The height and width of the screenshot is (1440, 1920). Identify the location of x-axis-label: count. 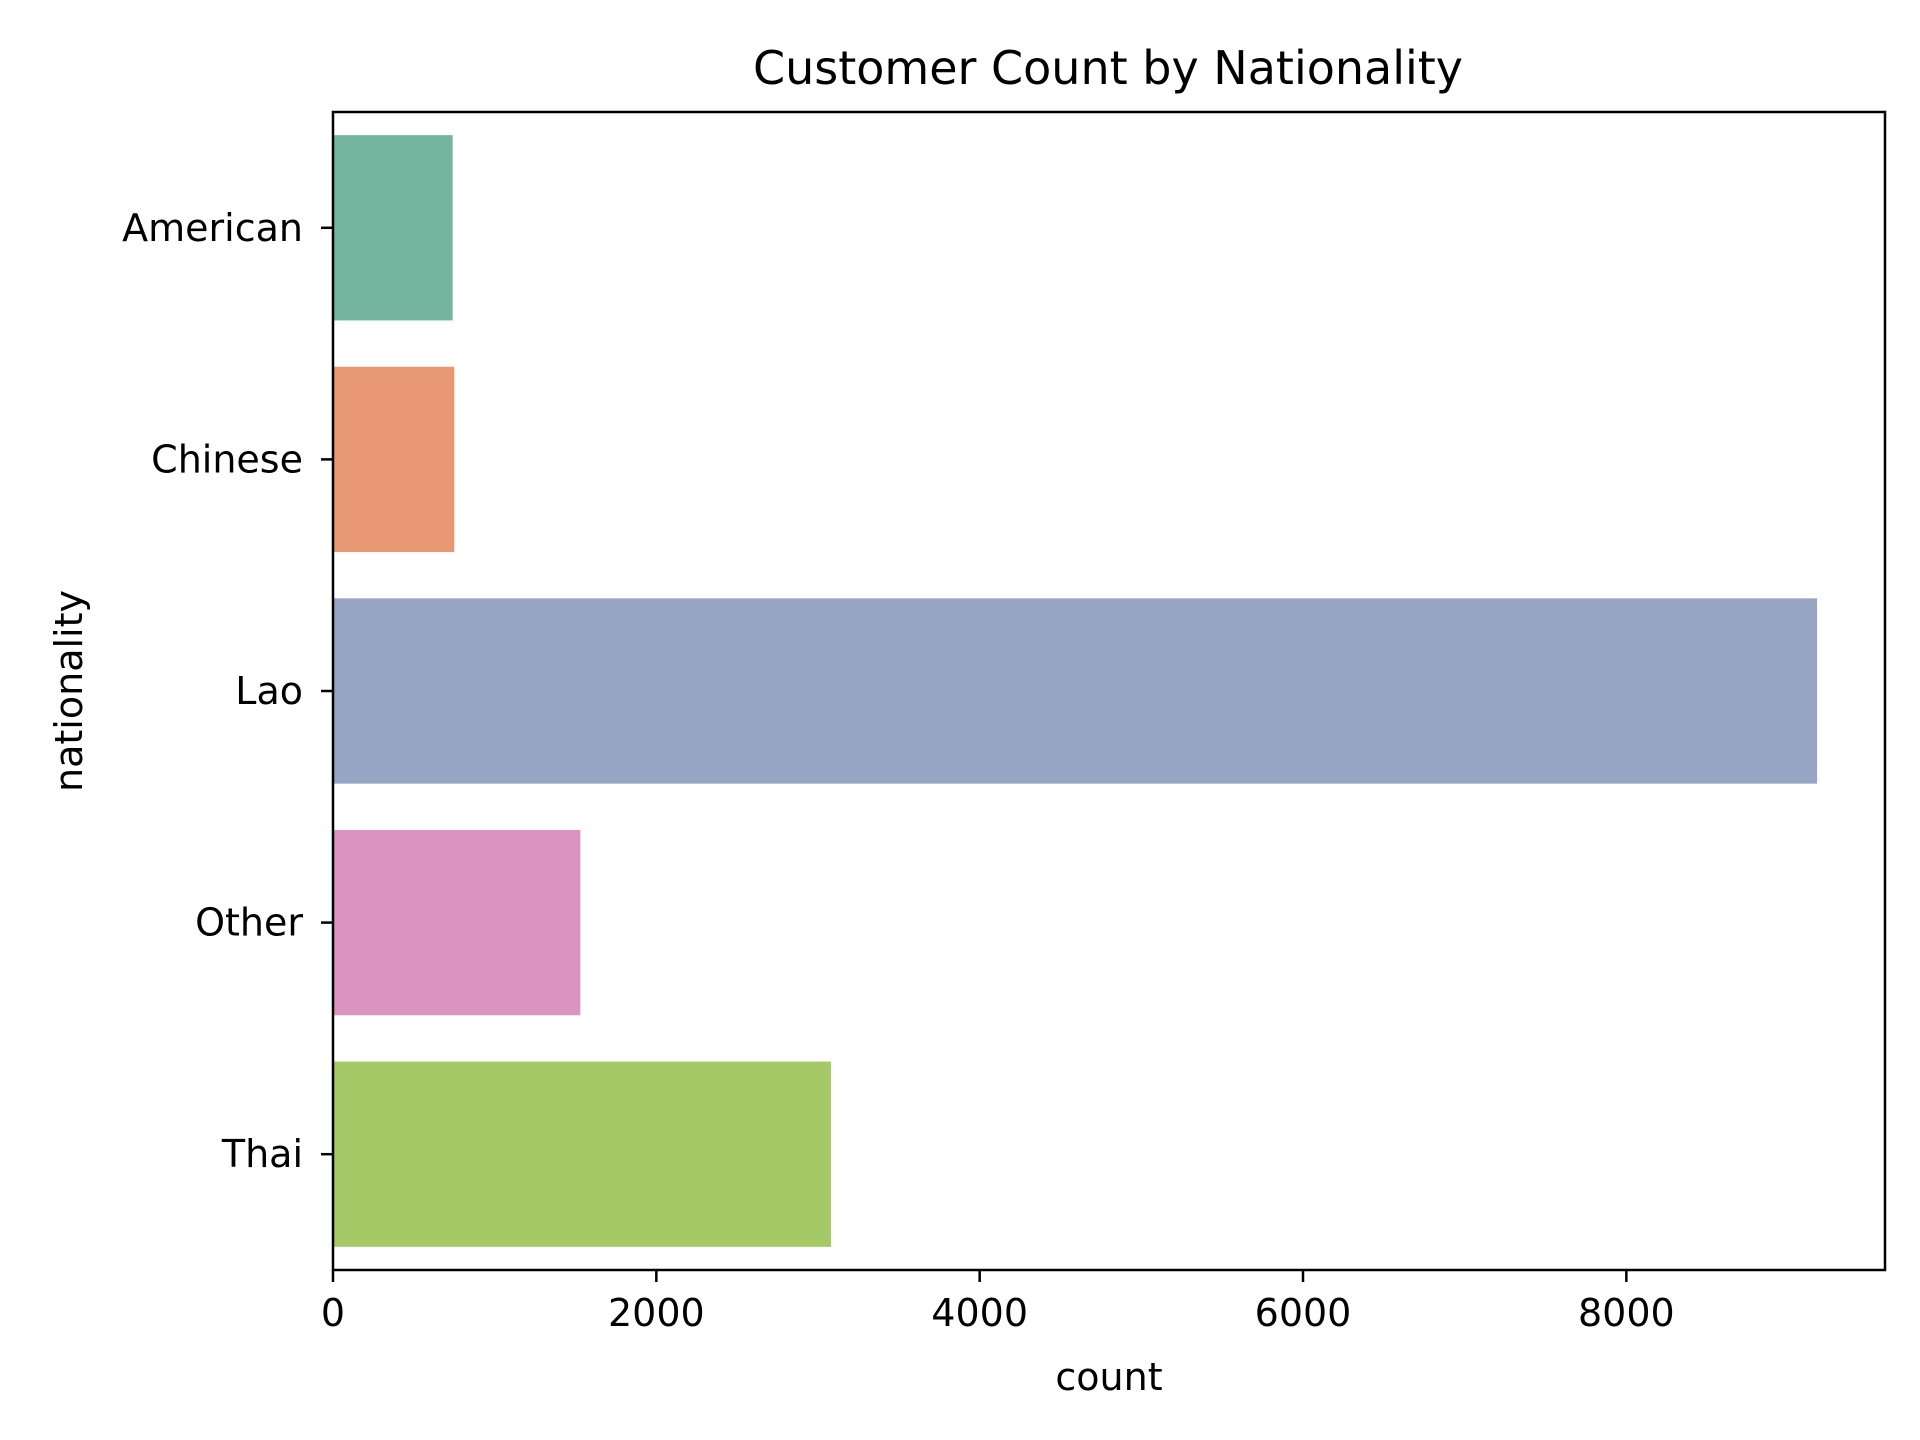
(1108, 1377).